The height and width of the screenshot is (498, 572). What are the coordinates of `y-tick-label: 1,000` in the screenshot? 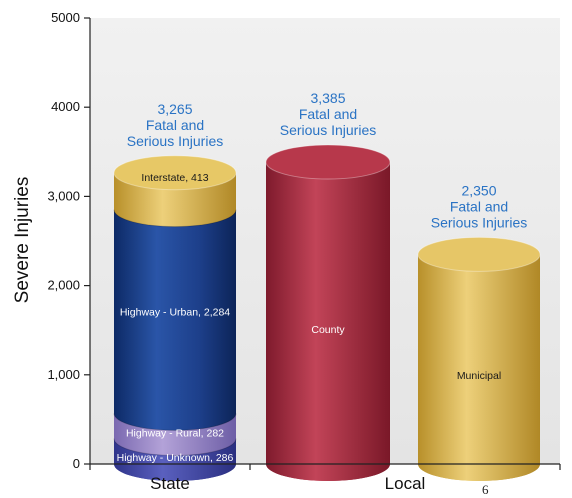 It's located at (63, 374).